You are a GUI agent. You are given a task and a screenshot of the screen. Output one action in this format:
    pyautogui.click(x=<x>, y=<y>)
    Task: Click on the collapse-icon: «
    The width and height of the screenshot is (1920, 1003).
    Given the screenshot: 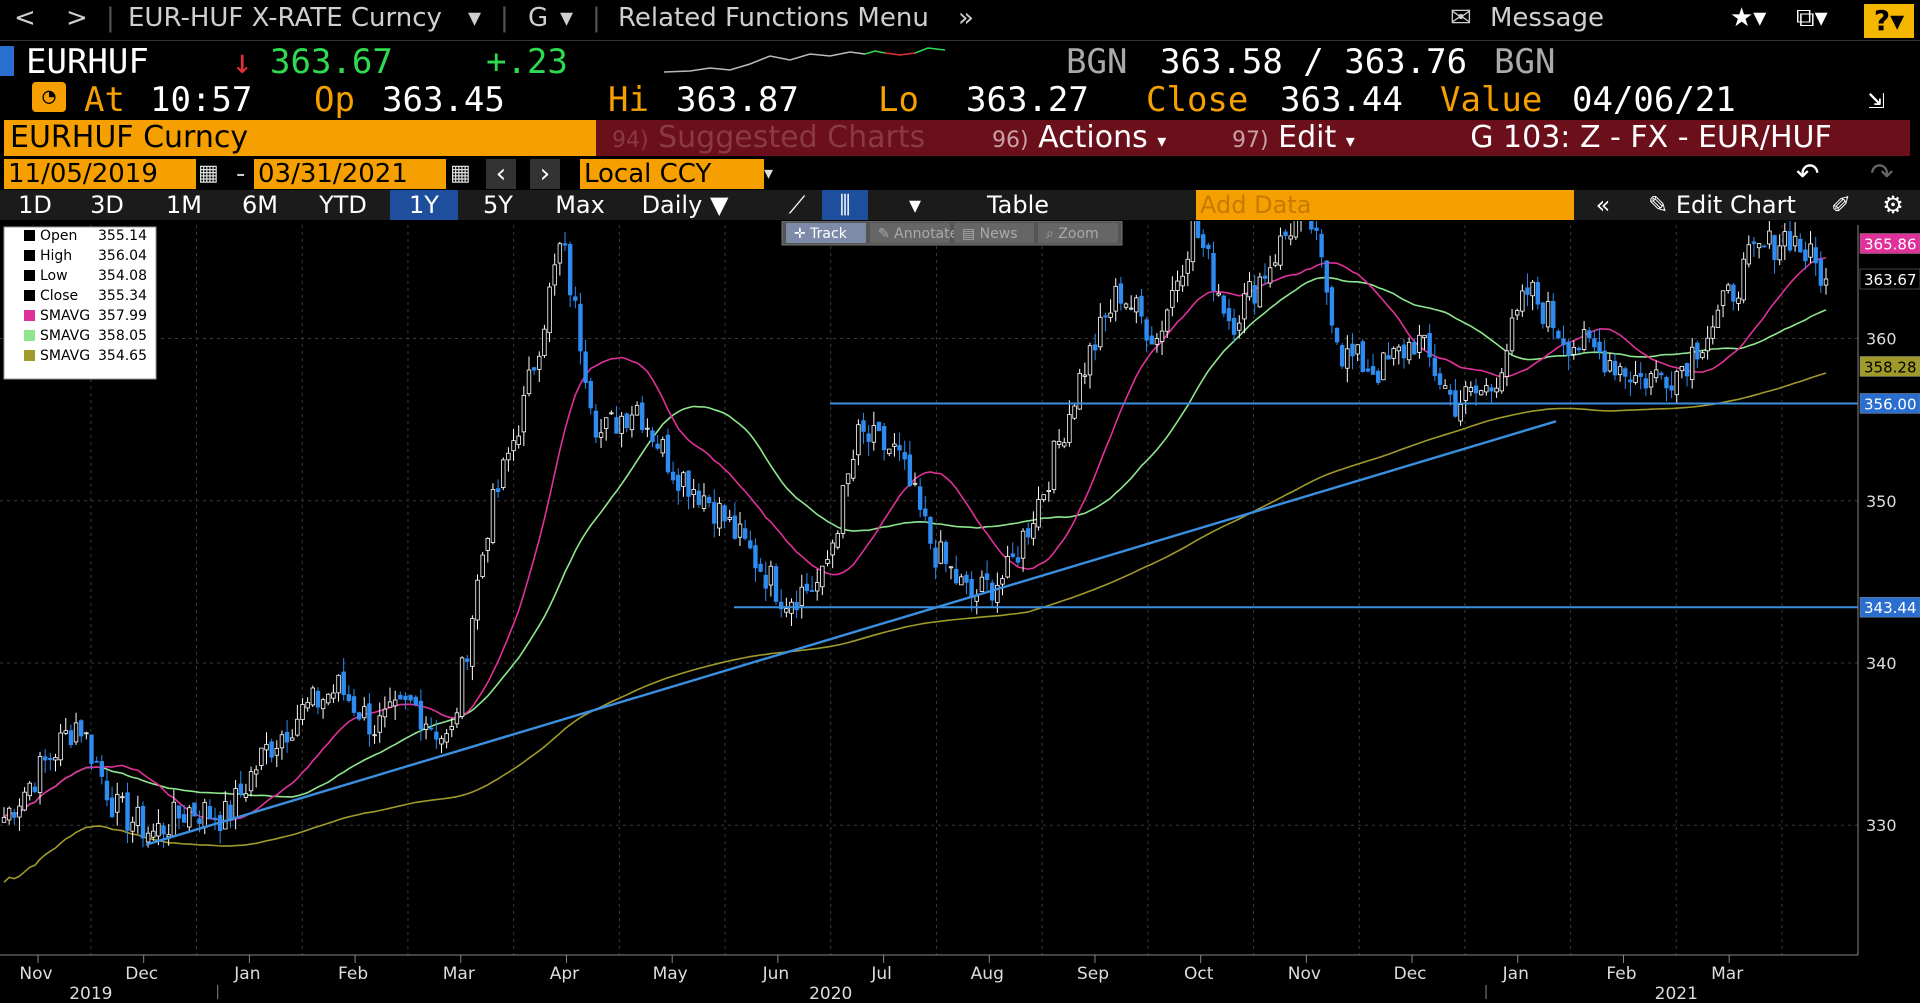 What is the action you would take?
    pyautogui.click(x=1603, y=205)
    